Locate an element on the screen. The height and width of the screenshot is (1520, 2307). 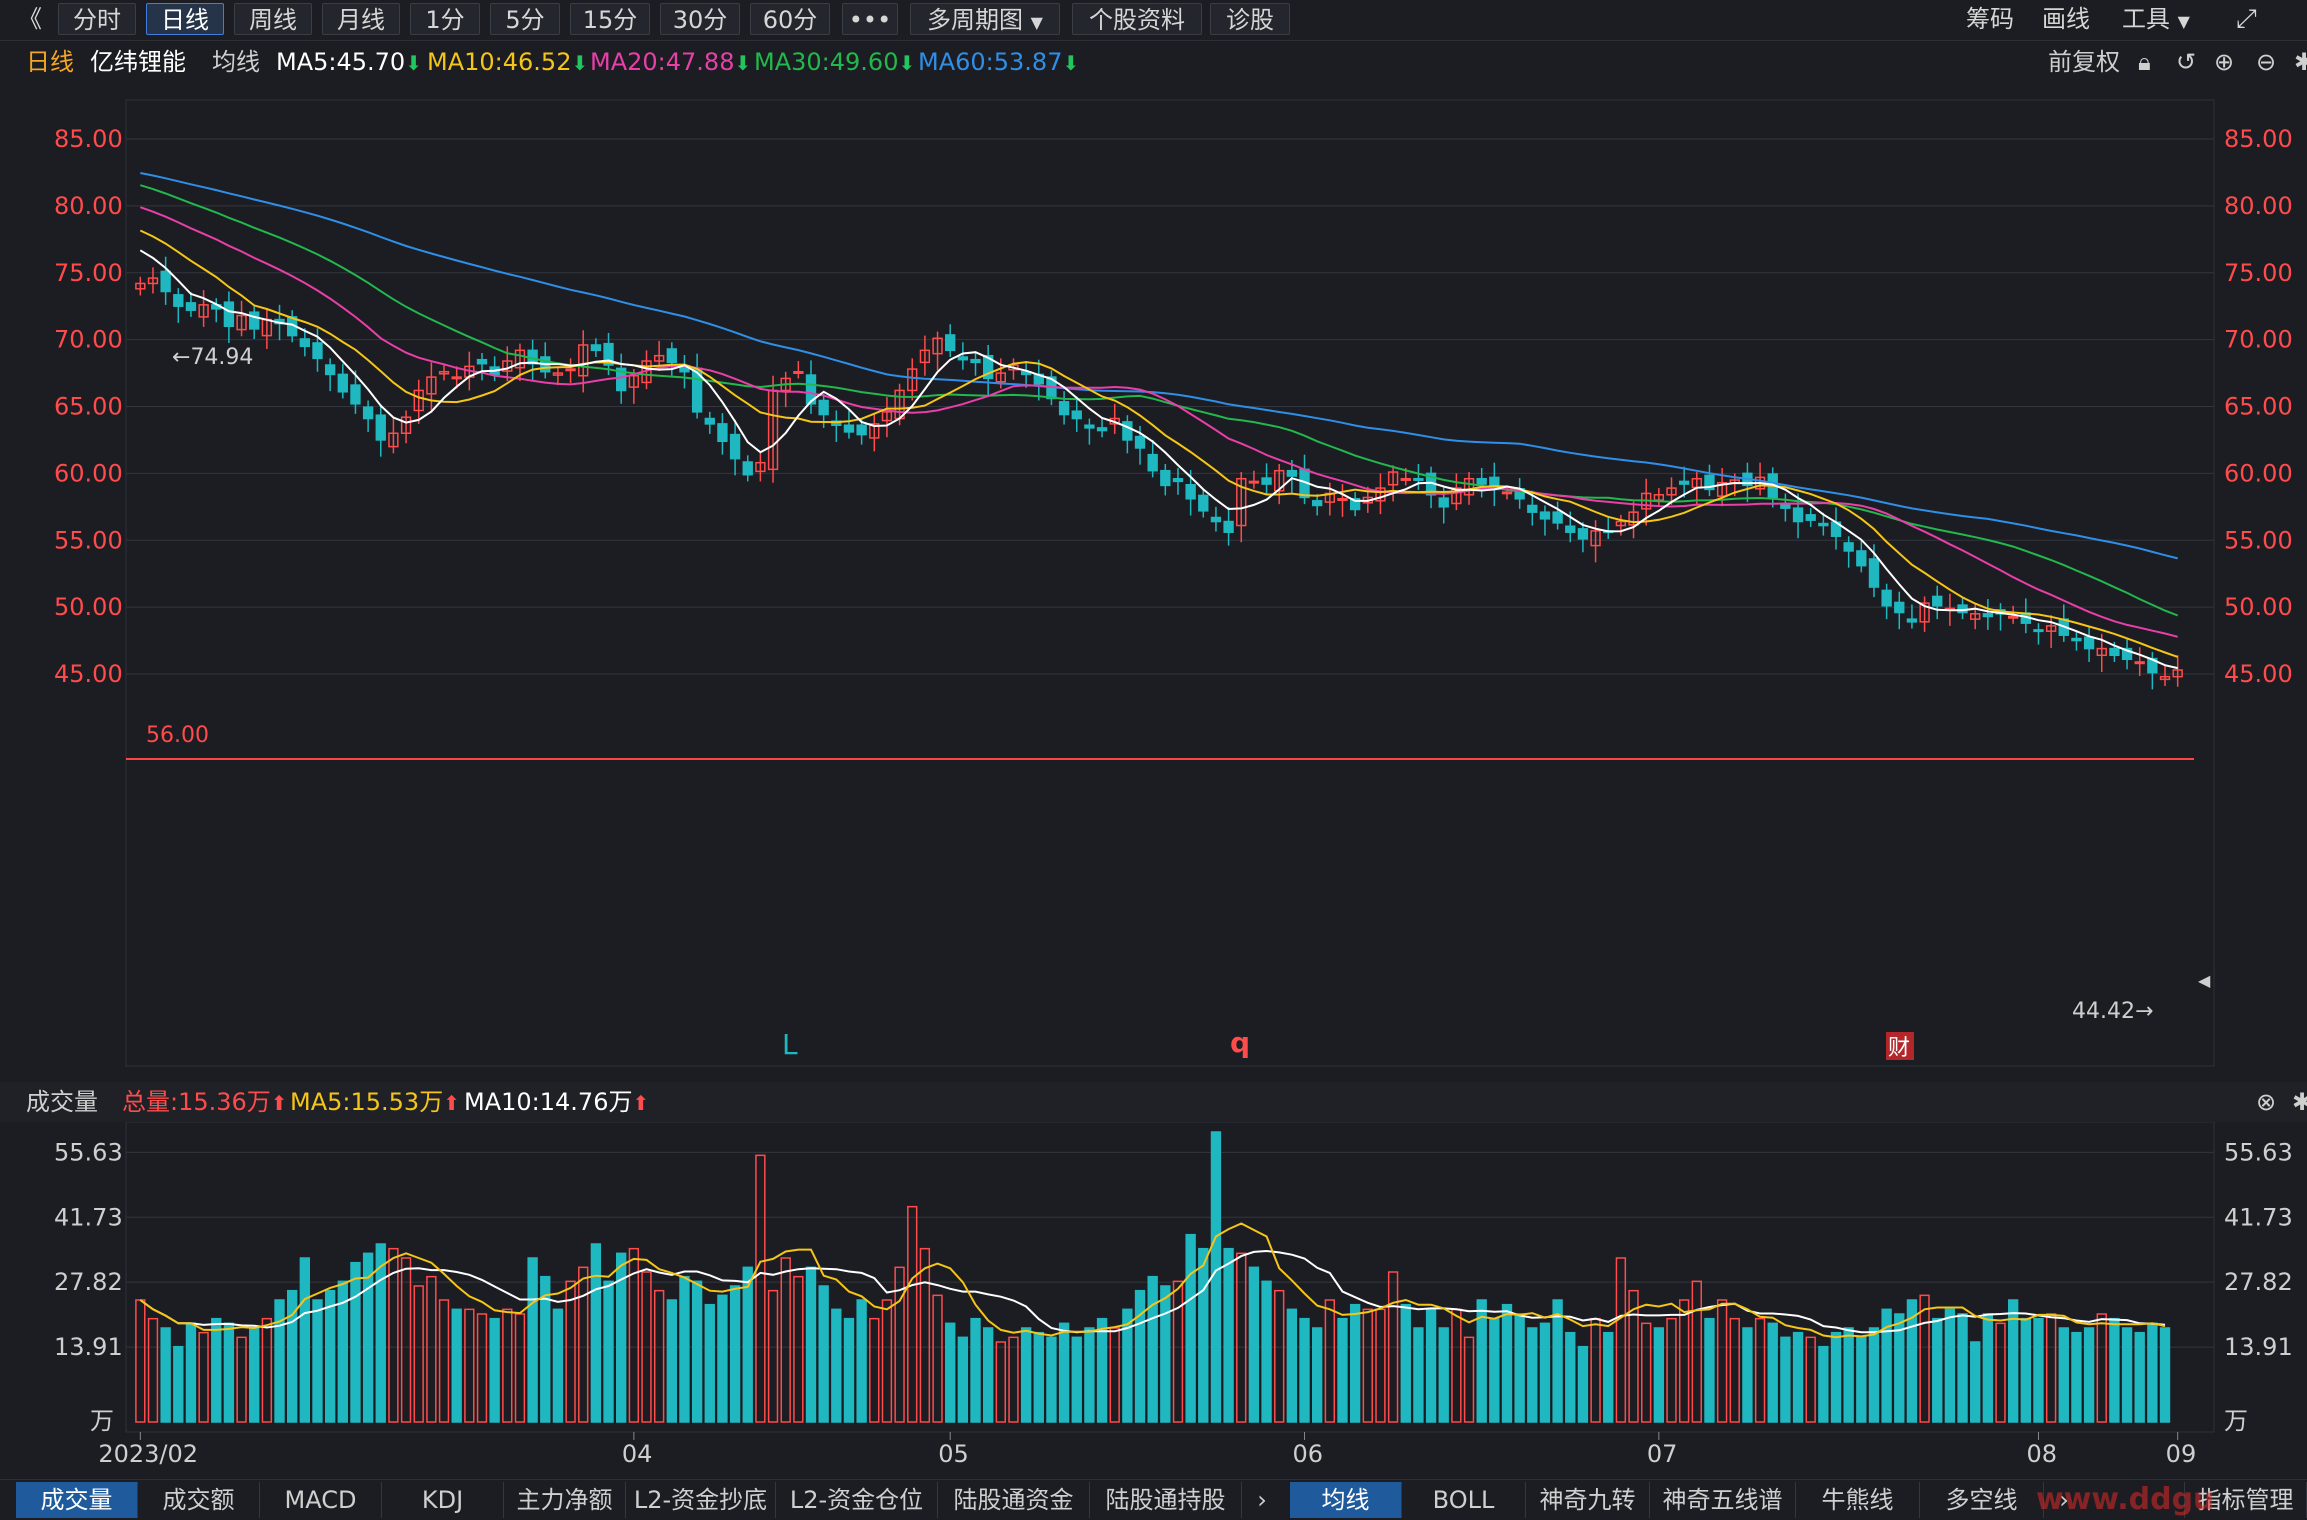
tab-l2-bottom: L2-资金抄底 is located at coordinates (701, 1500).